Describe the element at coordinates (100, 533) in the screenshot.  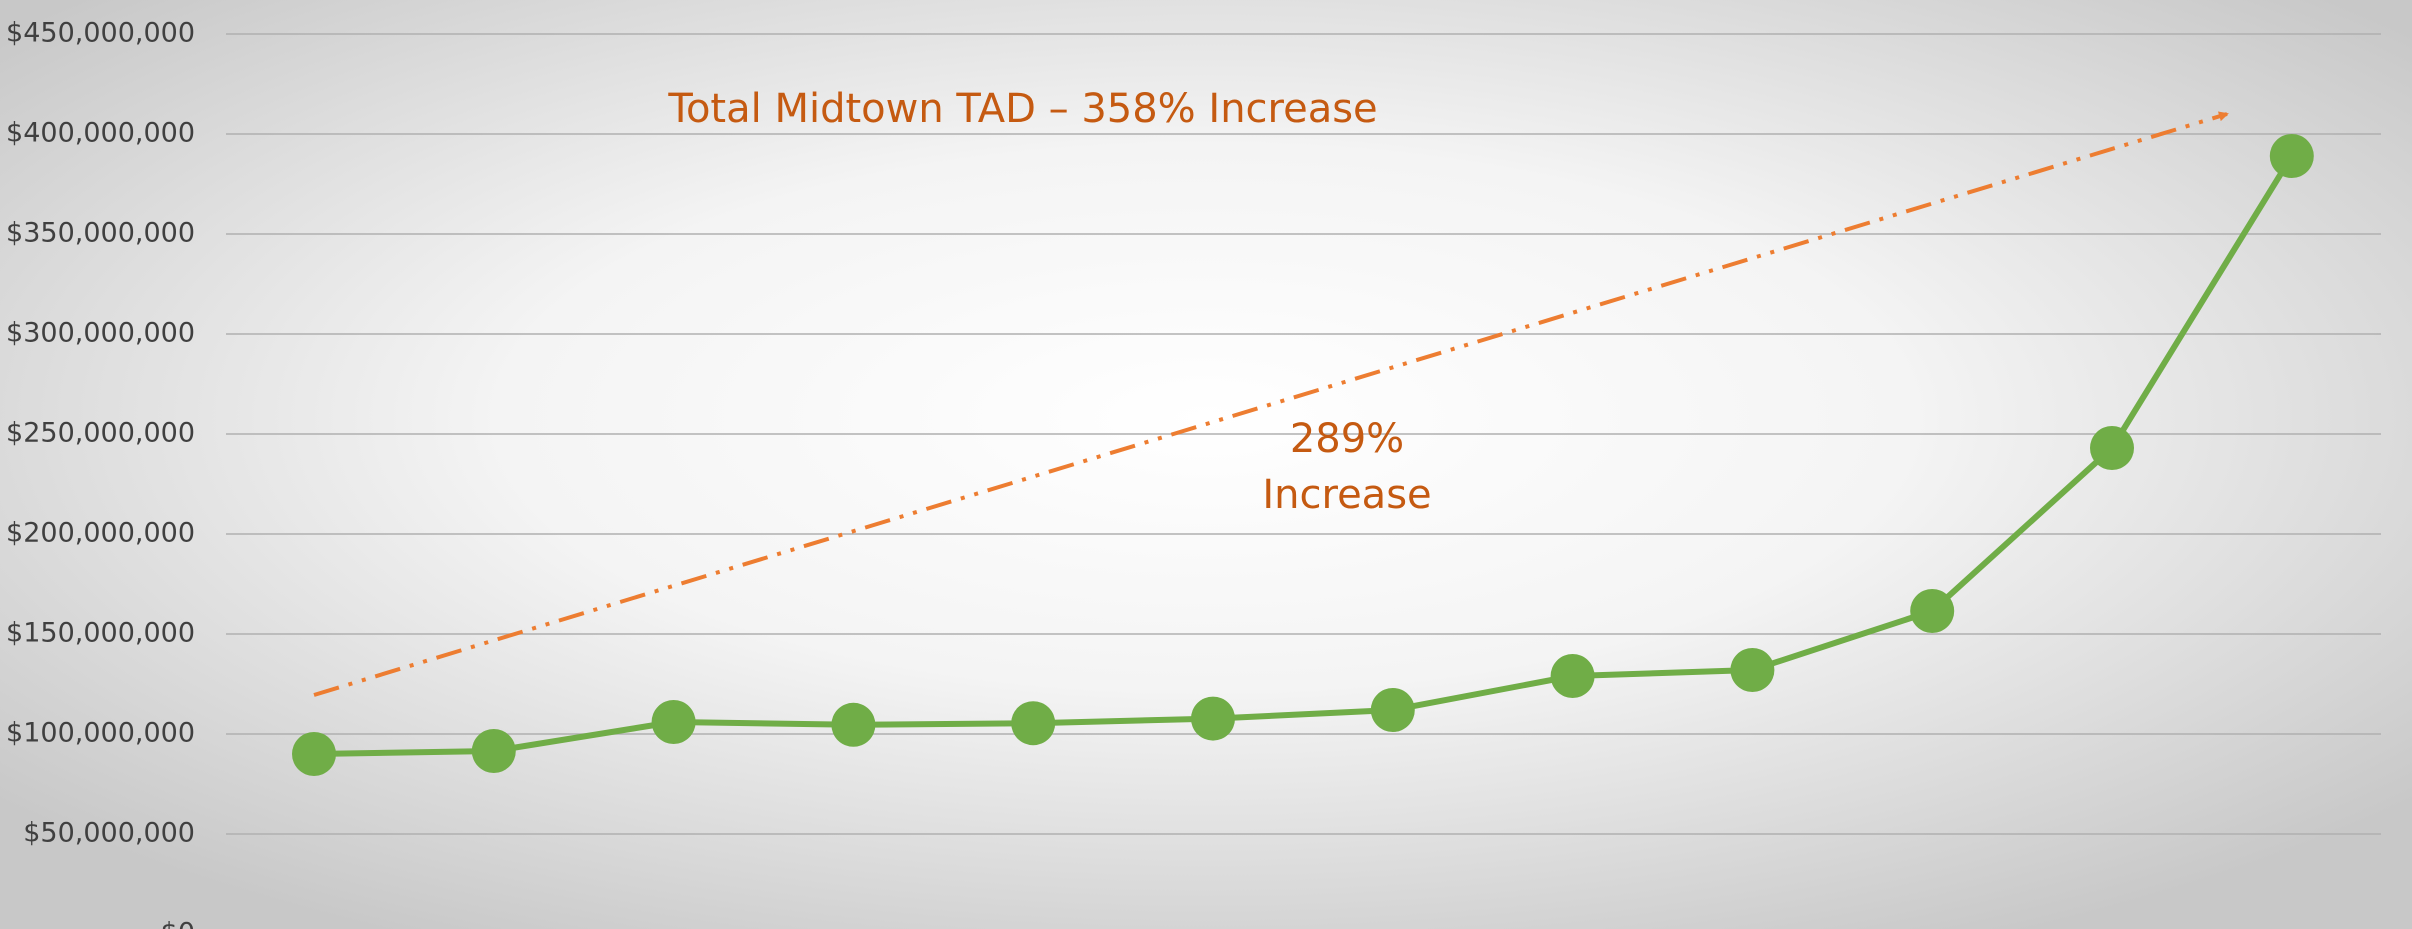
I see `y-tick-label: $200,000,000` at that location.